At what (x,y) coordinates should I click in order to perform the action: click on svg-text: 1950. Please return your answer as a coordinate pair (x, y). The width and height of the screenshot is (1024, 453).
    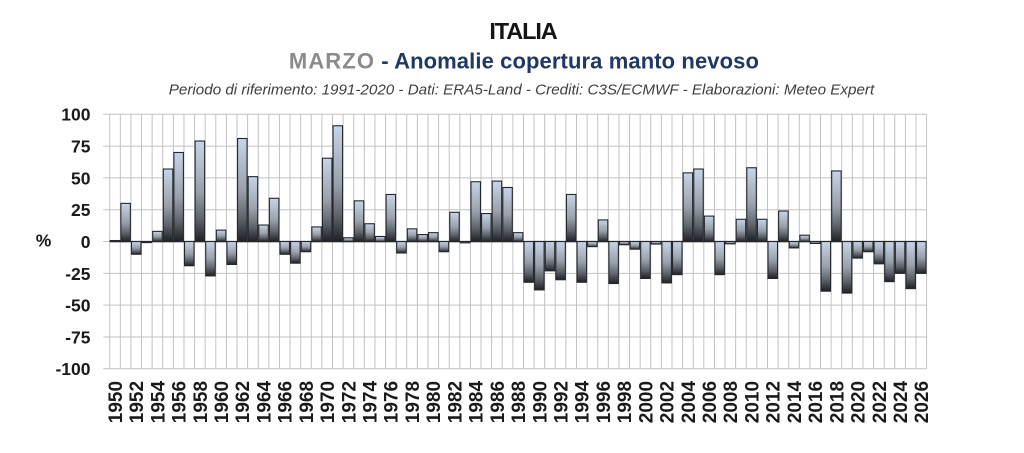
    Looking at the image, I should click on (116, 402).